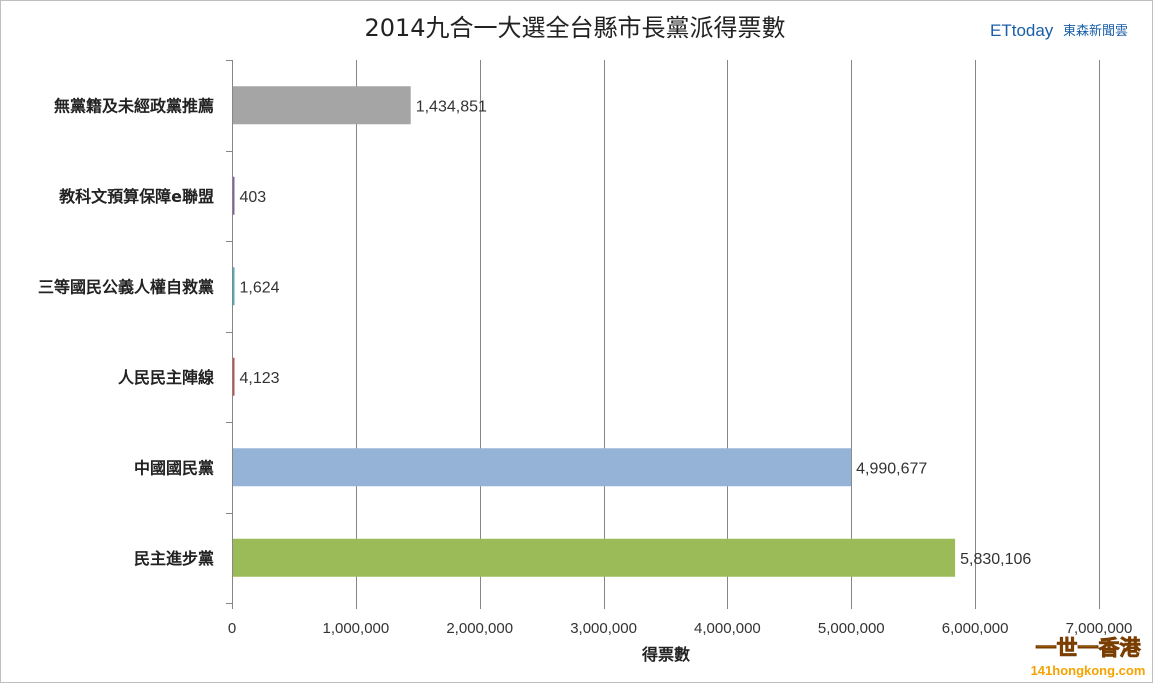 The height and width of the screenshot is (683, 1153). I want to click on category-label: 人民民主陣線, so click(166, 377).